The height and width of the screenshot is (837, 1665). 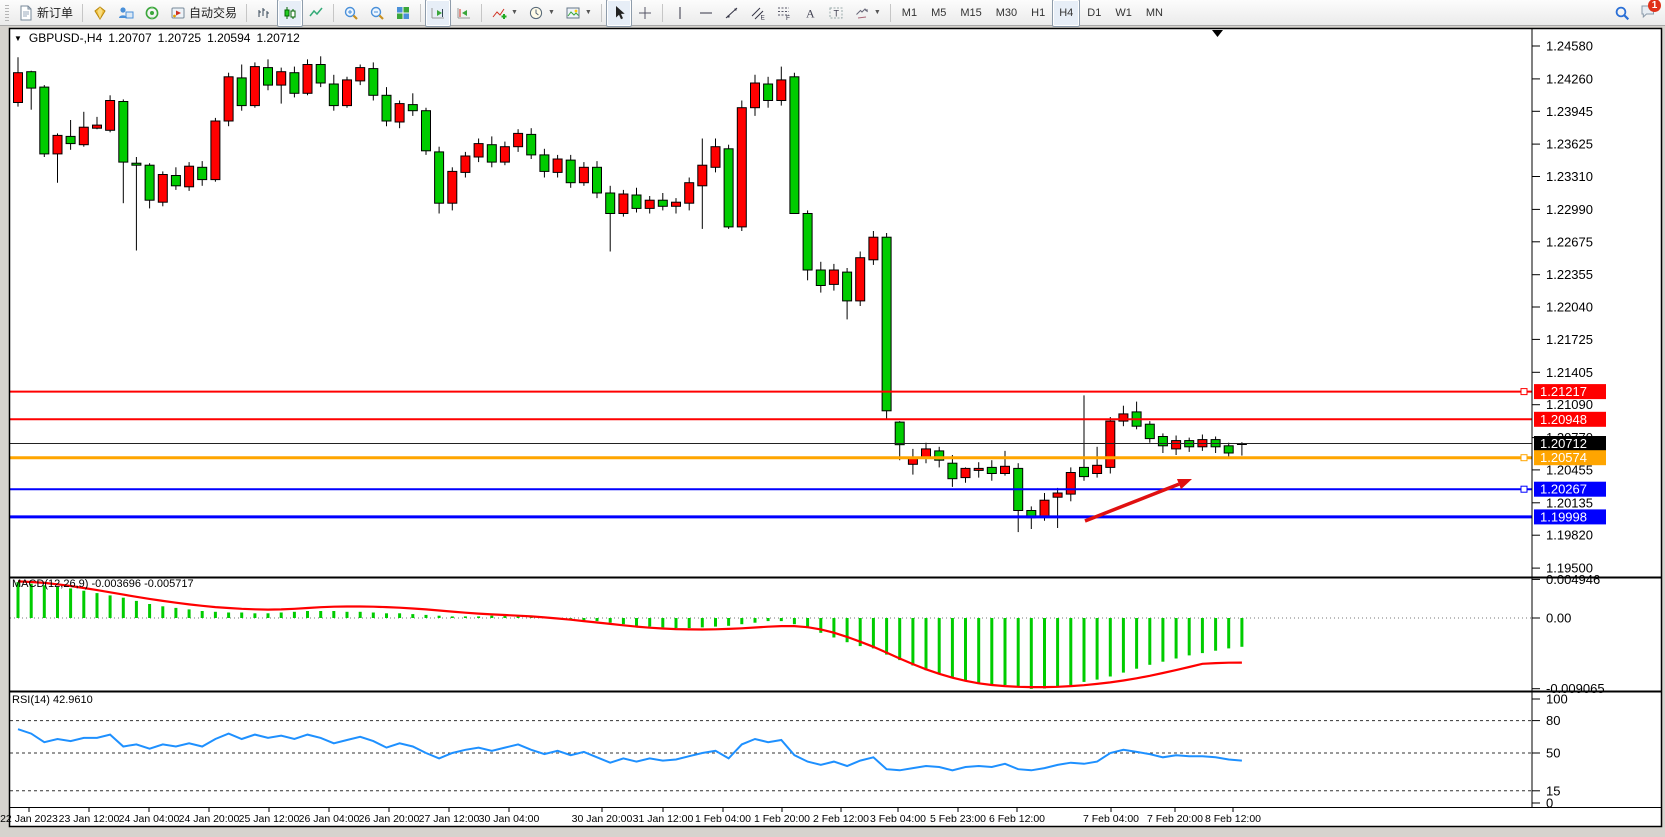 What do you see at coordinates (862, 13) in the screenshot?
I see `arrows-icon` at bounding box center [862, 13].